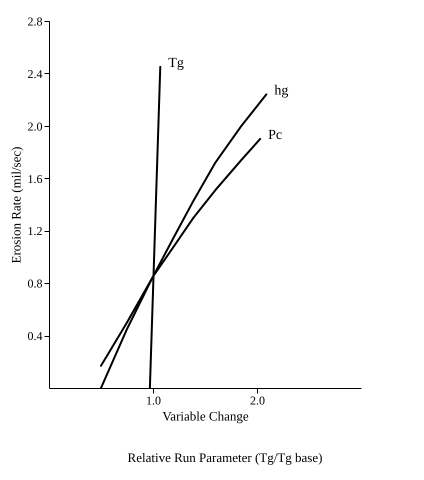 This screenshot has height=480, width=424. What do you see at coordinates (225, 457) in the screenshot?
I see `text: Relative Run Parameter (Tg/Tg base)` at bounding box center [225, 457].